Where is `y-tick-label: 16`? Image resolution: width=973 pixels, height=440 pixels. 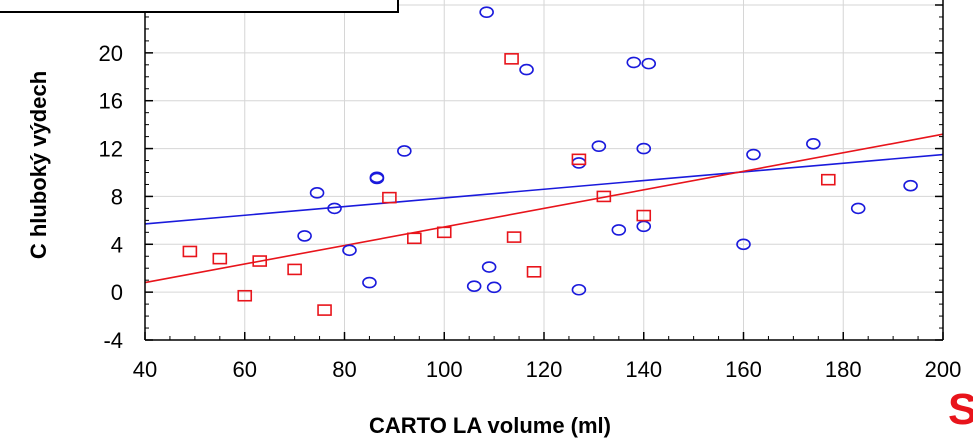 y-tick-label: 16 is located at coordinates (111, 101).